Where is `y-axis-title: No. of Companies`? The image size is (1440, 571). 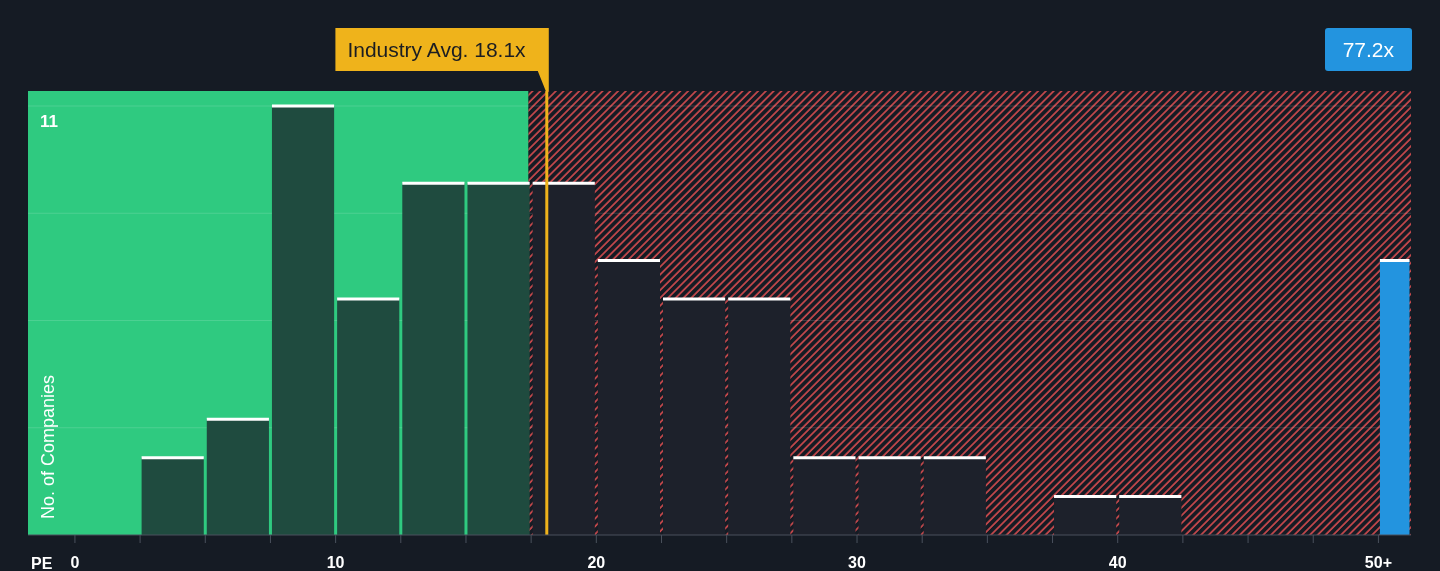
y-axis-title: No. of Companies is located at coordinates (48, 446).